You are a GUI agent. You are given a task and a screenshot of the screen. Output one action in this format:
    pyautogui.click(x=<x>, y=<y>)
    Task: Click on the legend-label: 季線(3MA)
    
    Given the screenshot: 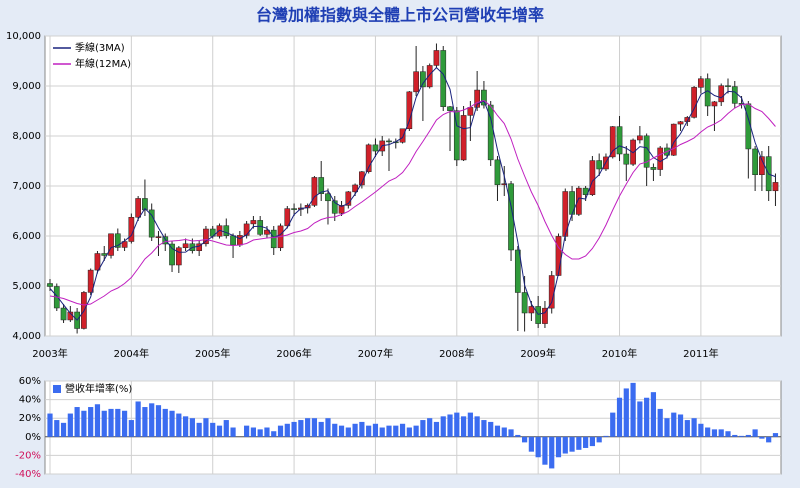 What is the action you would take?
    pyautogui.click(x=100, y=47)
    